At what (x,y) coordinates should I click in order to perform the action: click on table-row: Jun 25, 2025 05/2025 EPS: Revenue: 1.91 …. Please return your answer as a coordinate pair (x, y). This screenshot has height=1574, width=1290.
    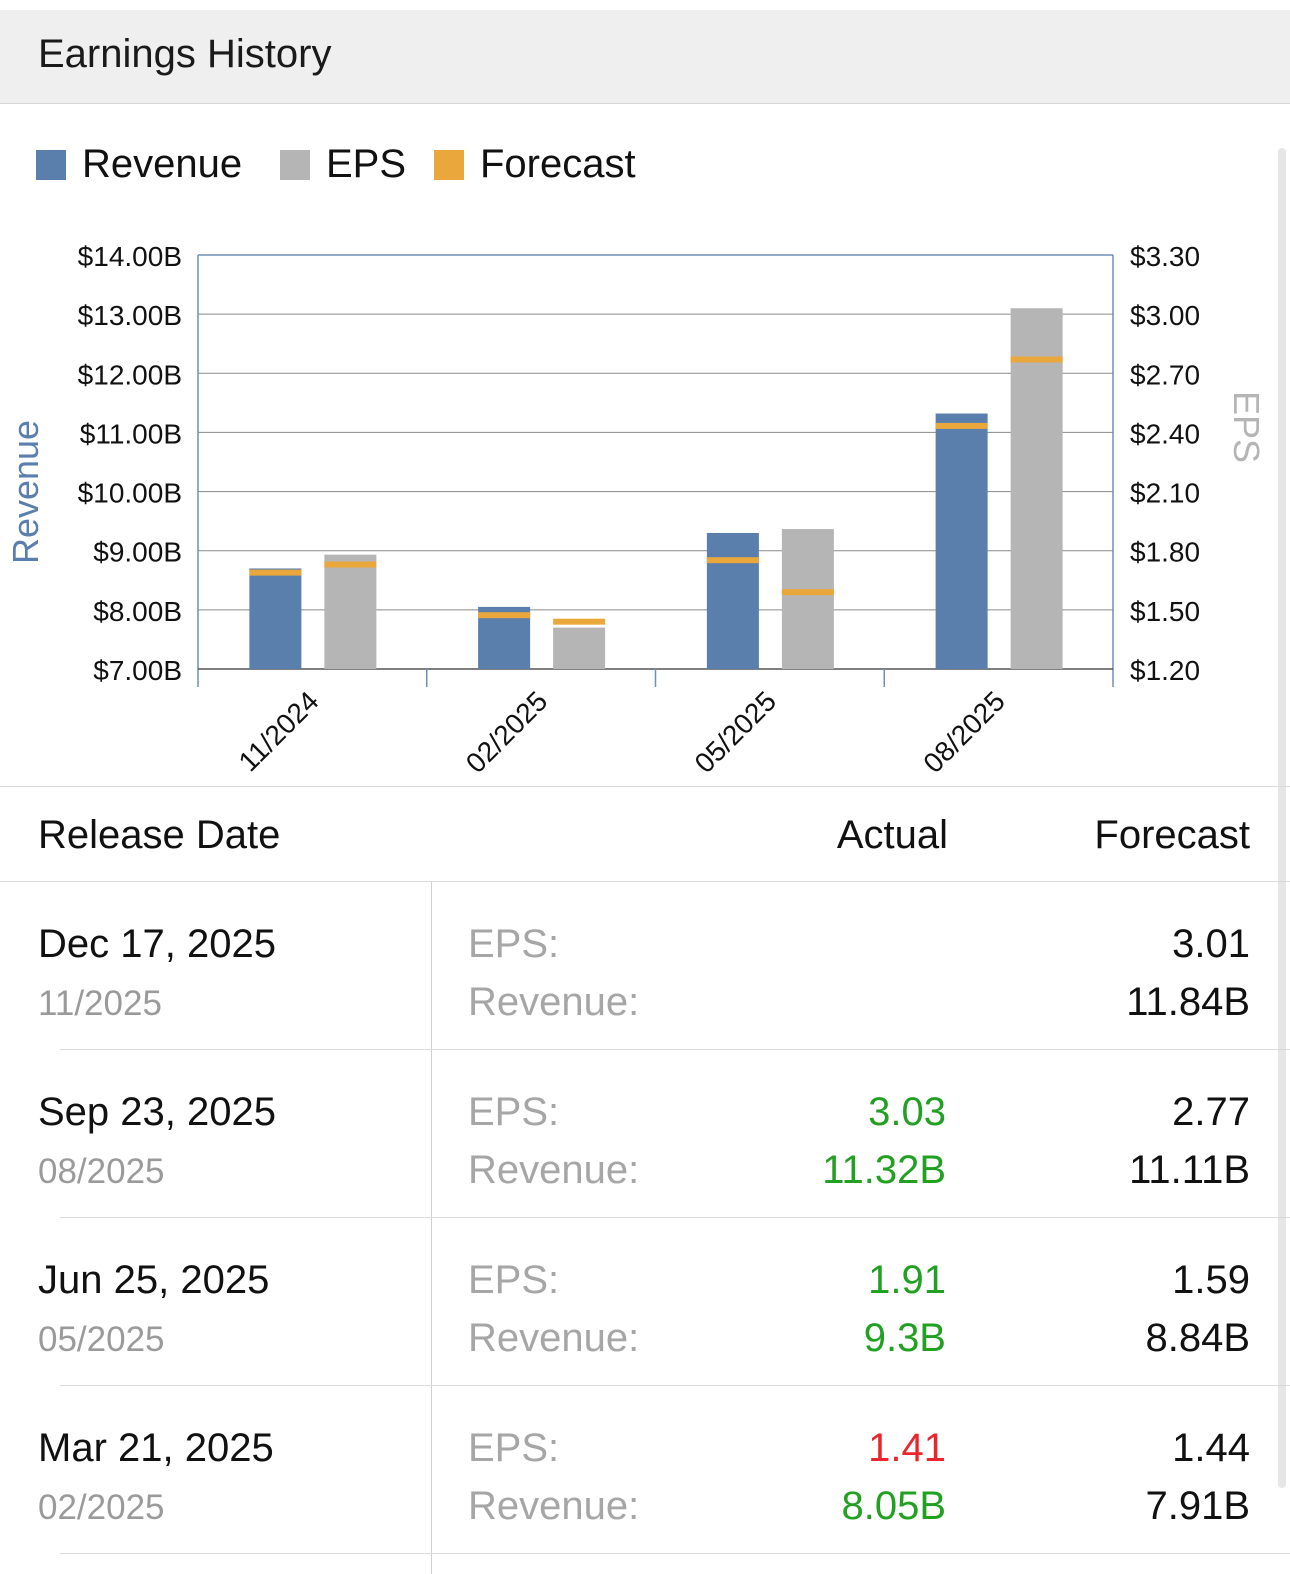
    Looking at the image, I should click on (645, 1302).